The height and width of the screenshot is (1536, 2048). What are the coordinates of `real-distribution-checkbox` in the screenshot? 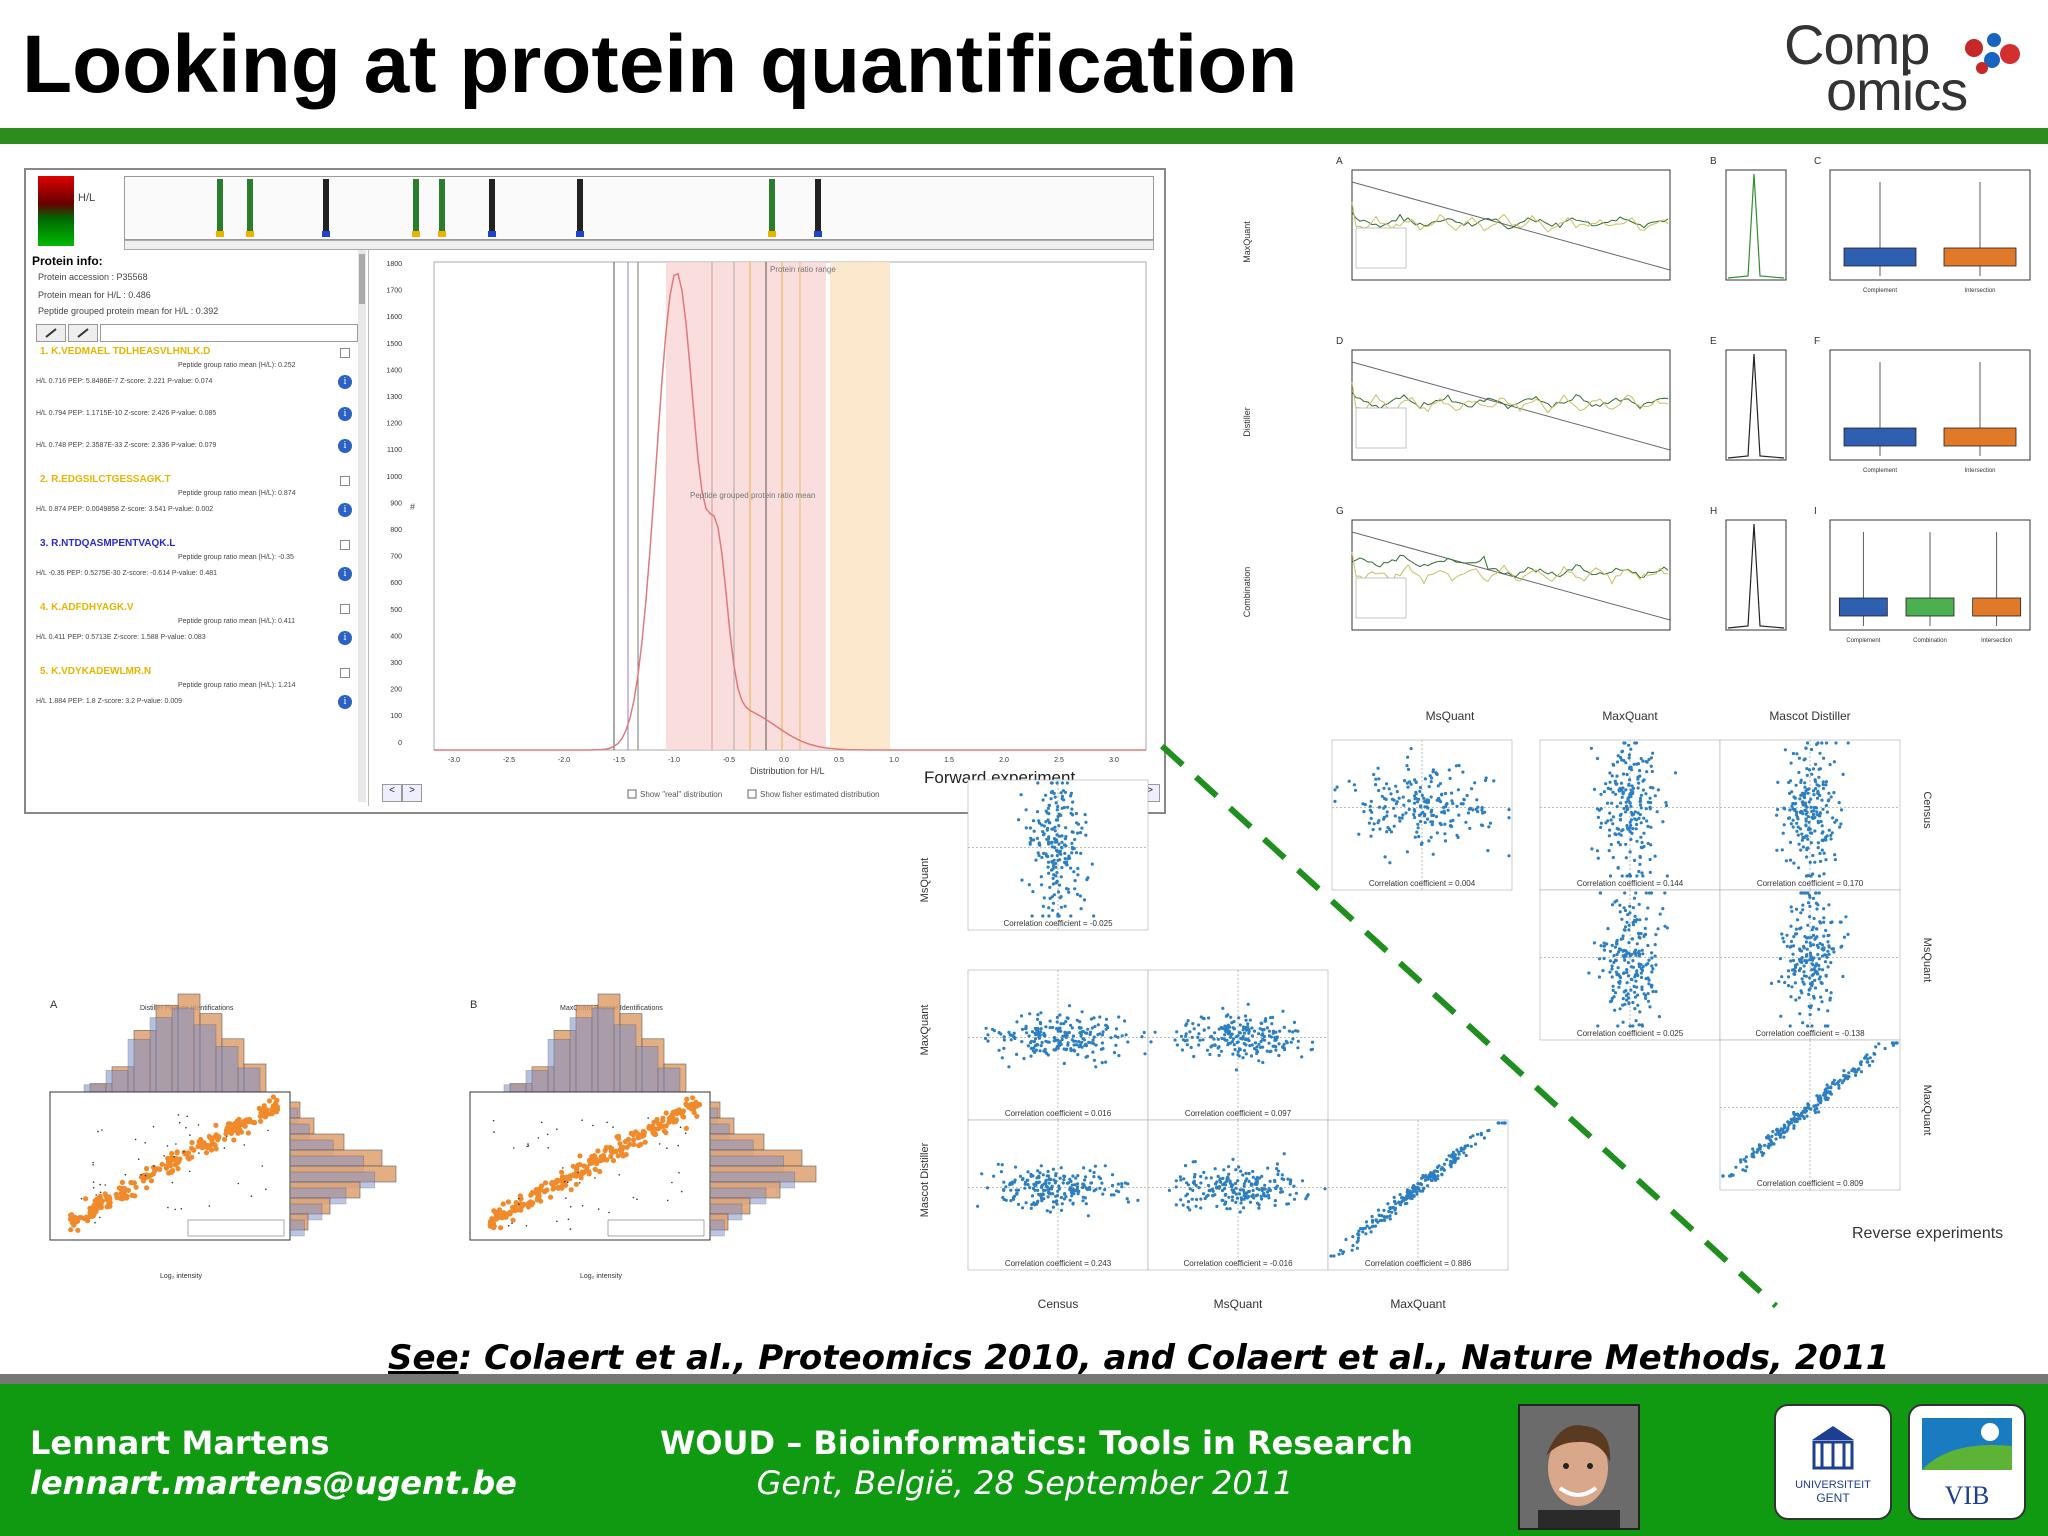 It's located at (632, 794).